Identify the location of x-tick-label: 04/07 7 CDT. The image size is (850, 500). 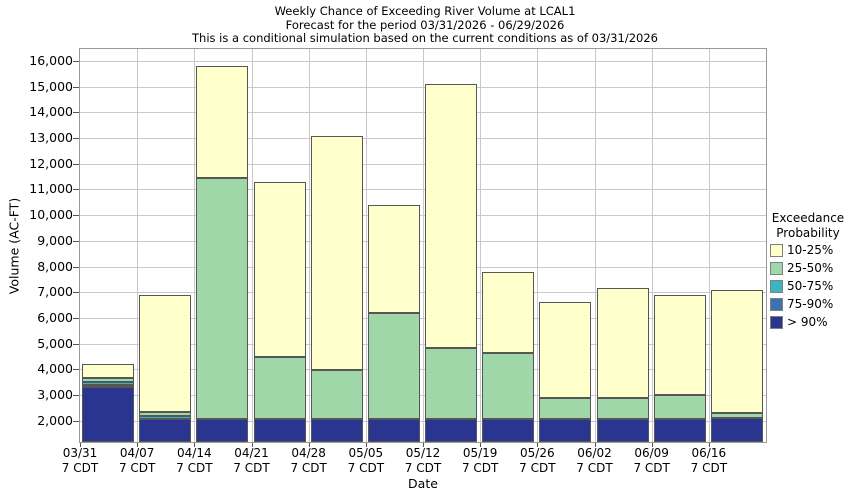
(137, 461).